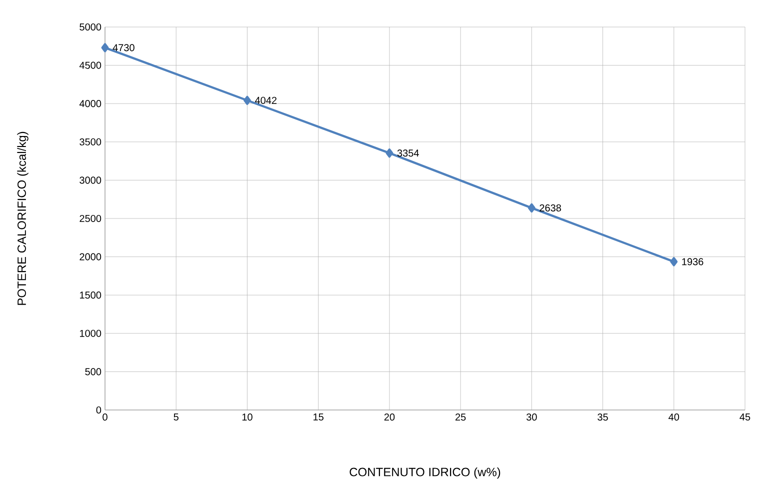  Describe the element at coordinates (123, 48) in the screenshot. I see `data-label: 4730` at that location.